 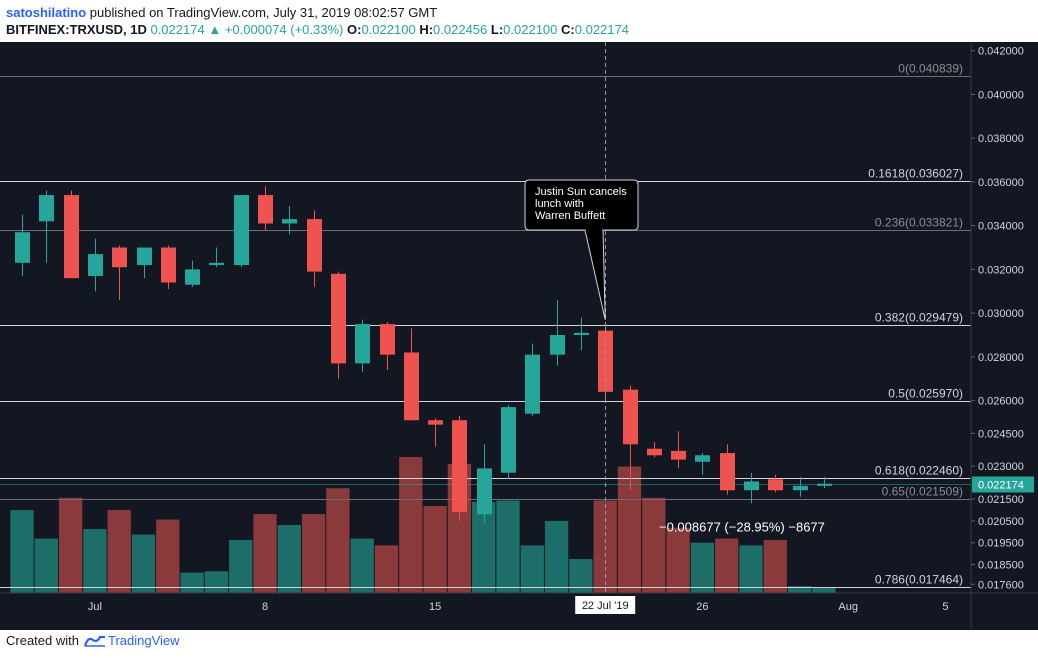 I want to click on price-tick-label: 0.030000, so click(x=1001, y=314).